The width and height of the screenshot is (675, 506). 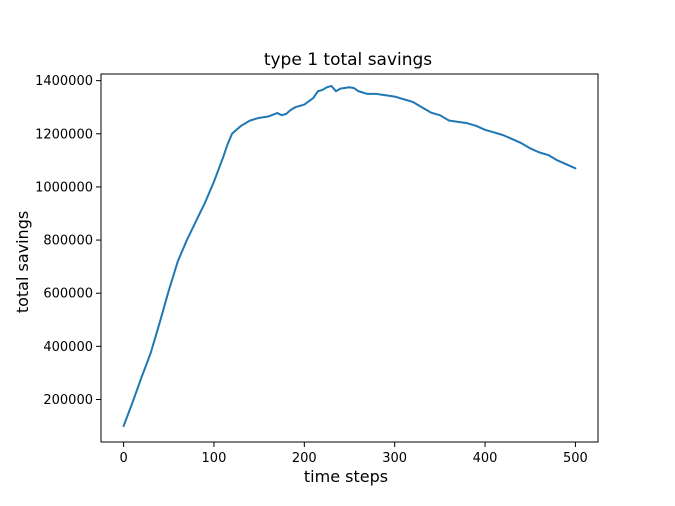 I want to click on x-tick-label: 500, so click(x=575, y=458).